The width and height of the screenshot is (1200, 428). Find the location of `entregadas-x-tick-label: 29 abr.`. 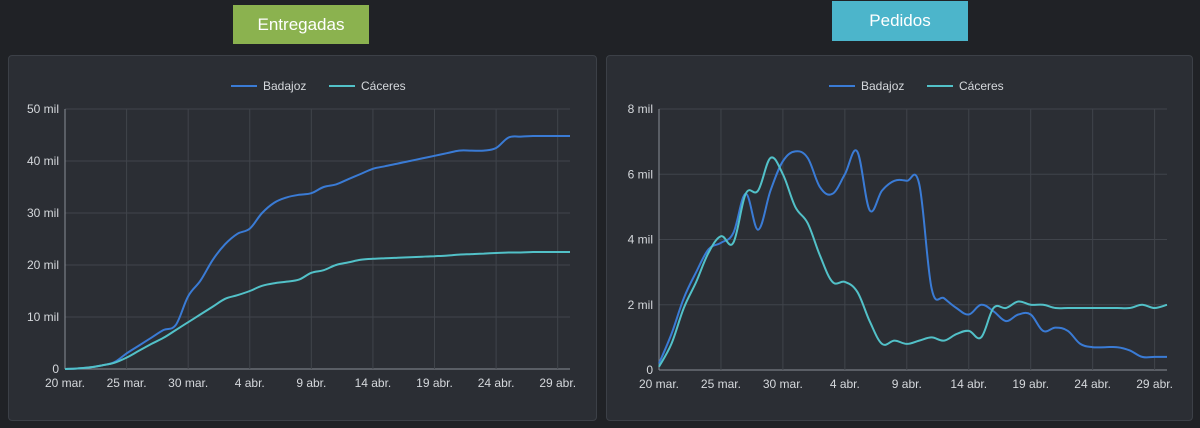

entregadas-x-tick-label: 29 abr. is located at coordinates (557, 383).